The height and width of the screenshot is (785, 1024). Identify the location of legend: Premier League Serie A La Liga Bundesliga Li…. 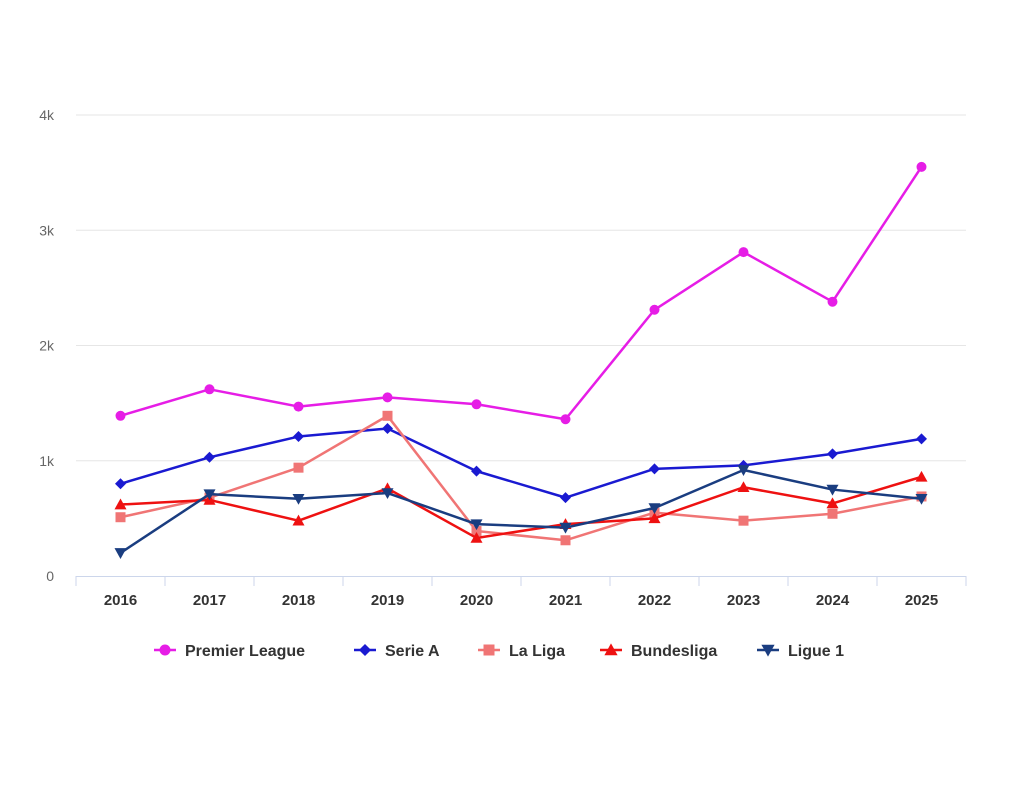
(499, 651).